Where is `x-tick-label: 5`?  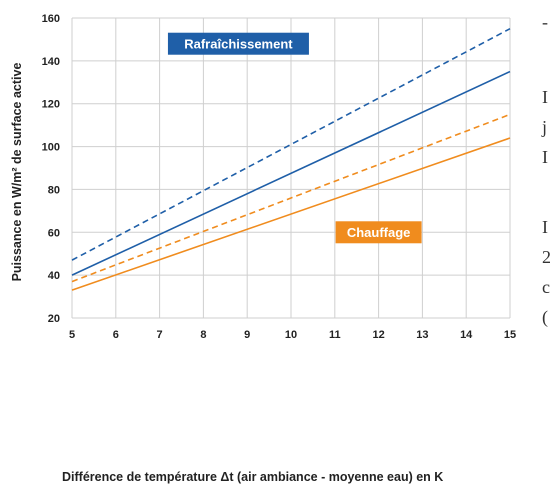
x-tick-label: 5 is located at coordinates (72, 335).